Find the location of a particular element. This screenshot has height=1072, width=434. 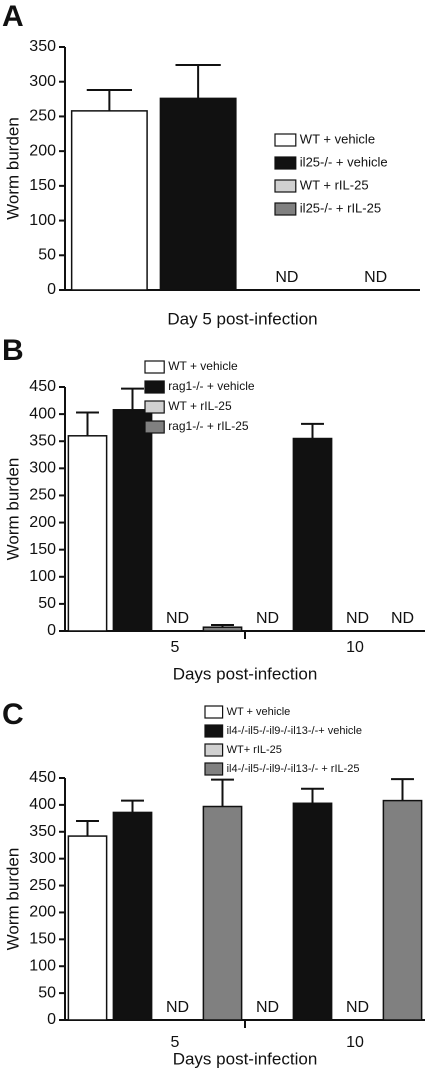

legend-label: il25-/- + rIL-25 is located at coordinates (340, 207).